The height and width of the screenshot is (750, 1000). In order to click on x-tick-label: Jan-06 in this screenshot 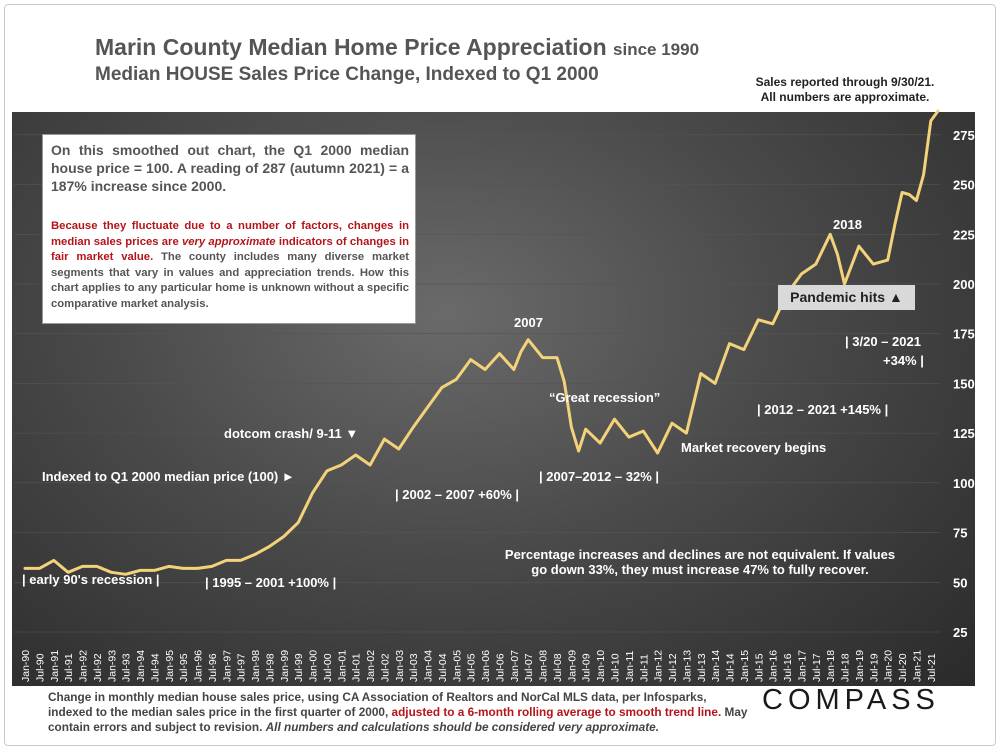, I will do `click(486, 666)`.